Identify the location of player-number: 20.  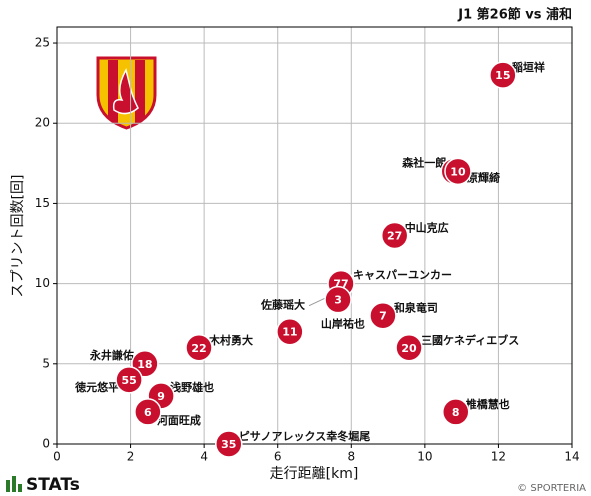
(409, 348).